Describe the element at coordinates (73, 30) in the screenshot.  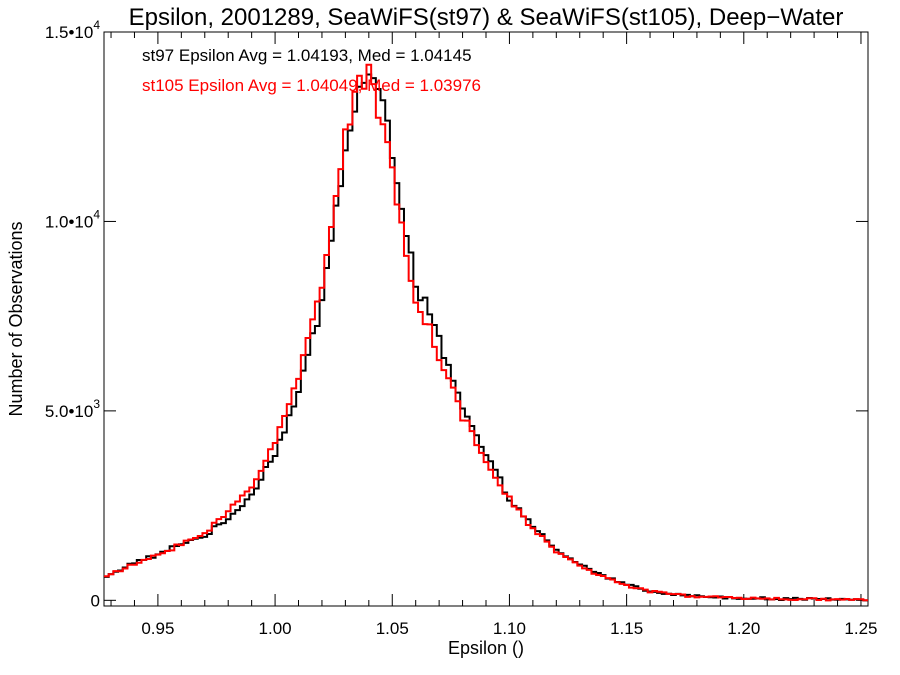
I see `y-tick-label: 1.5•104` at that location.